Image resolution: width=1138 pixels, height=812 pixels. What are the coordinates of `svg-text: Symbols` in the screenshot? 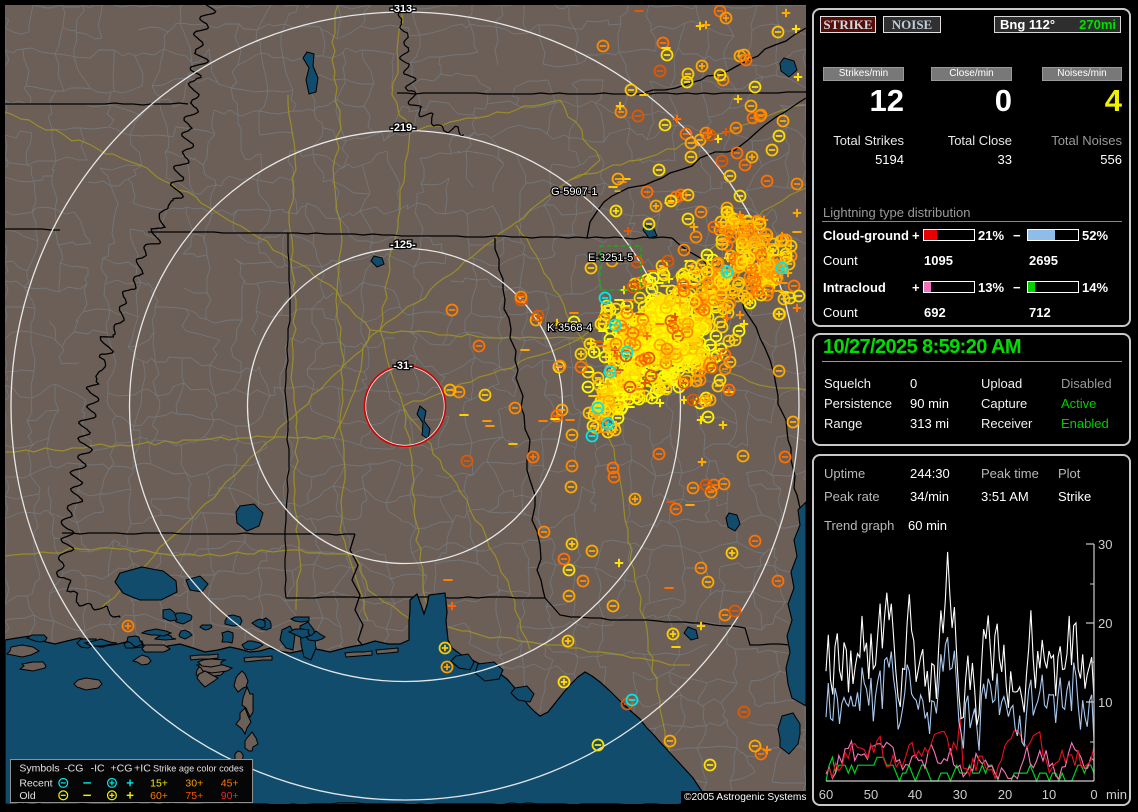 It's located at (39, 768).